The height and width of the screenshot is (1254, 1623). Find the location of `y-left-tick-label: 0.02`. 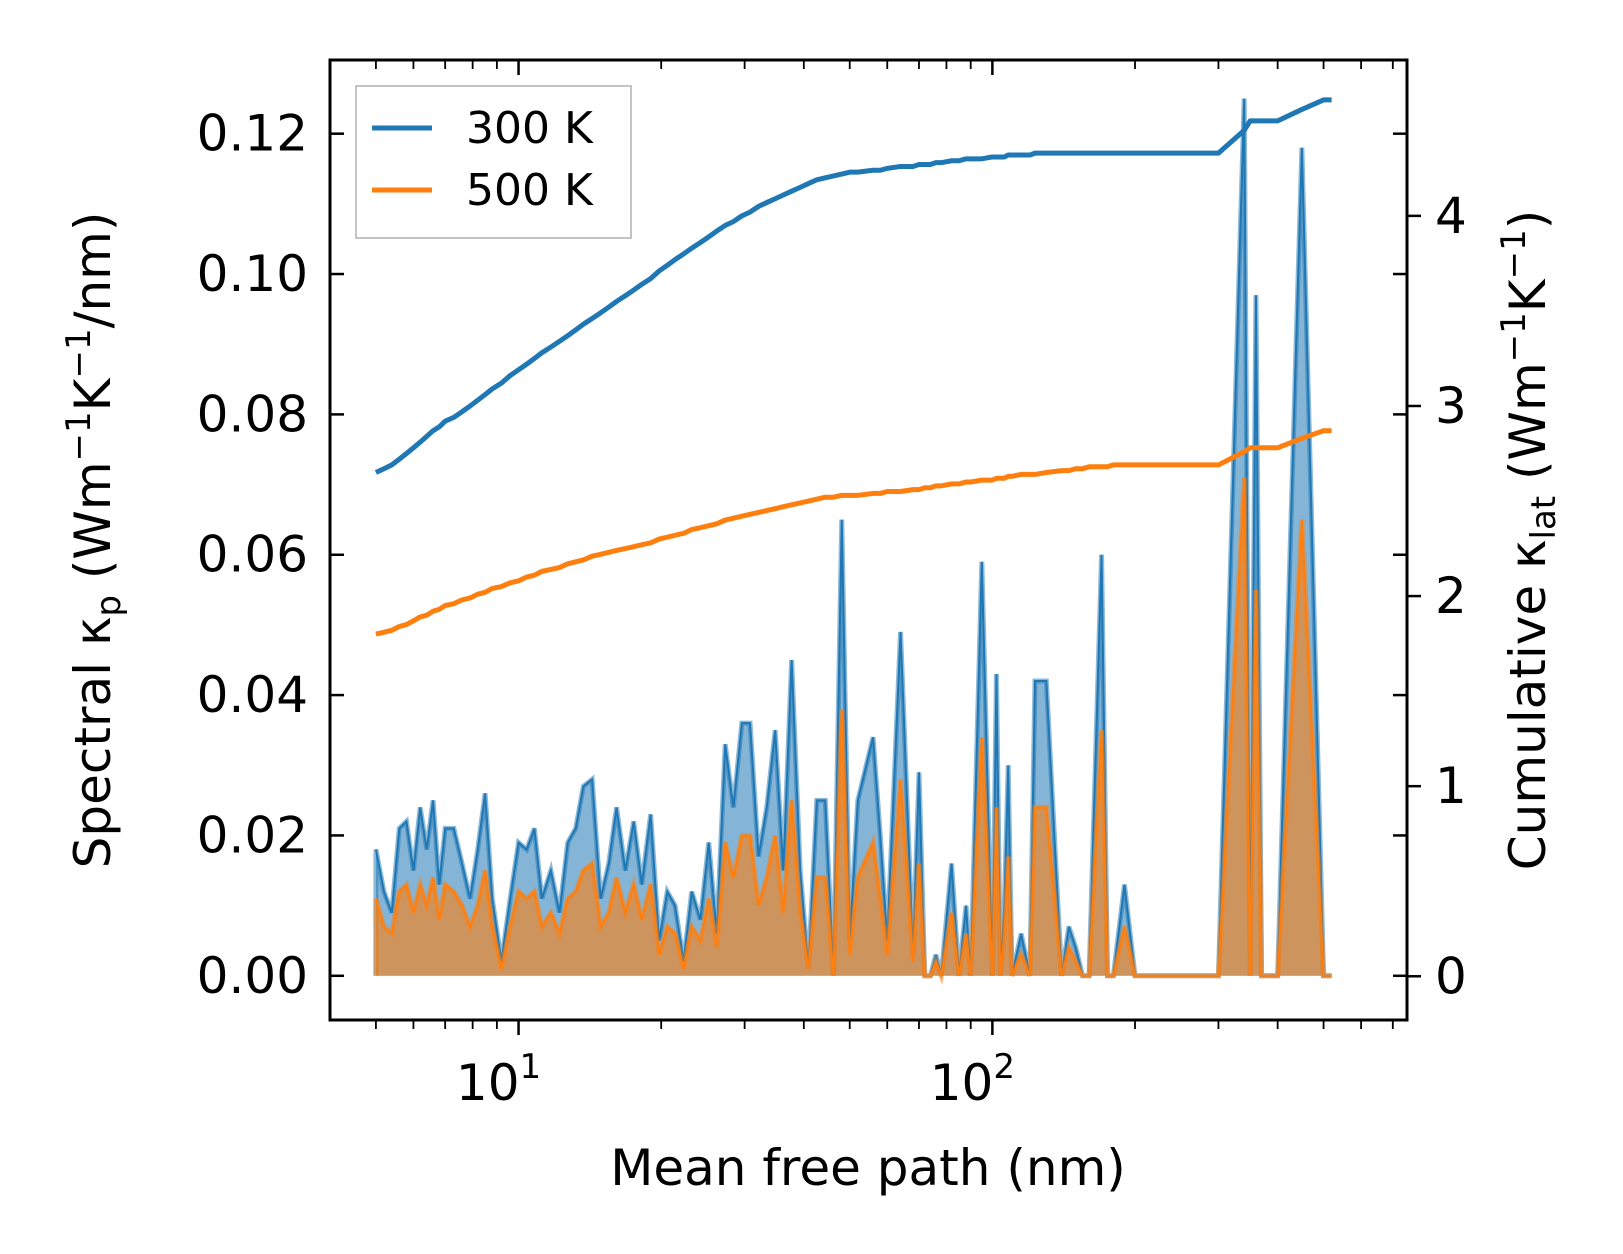

y-left-tick-label: 0.02 is located at coordinates (252, 835).